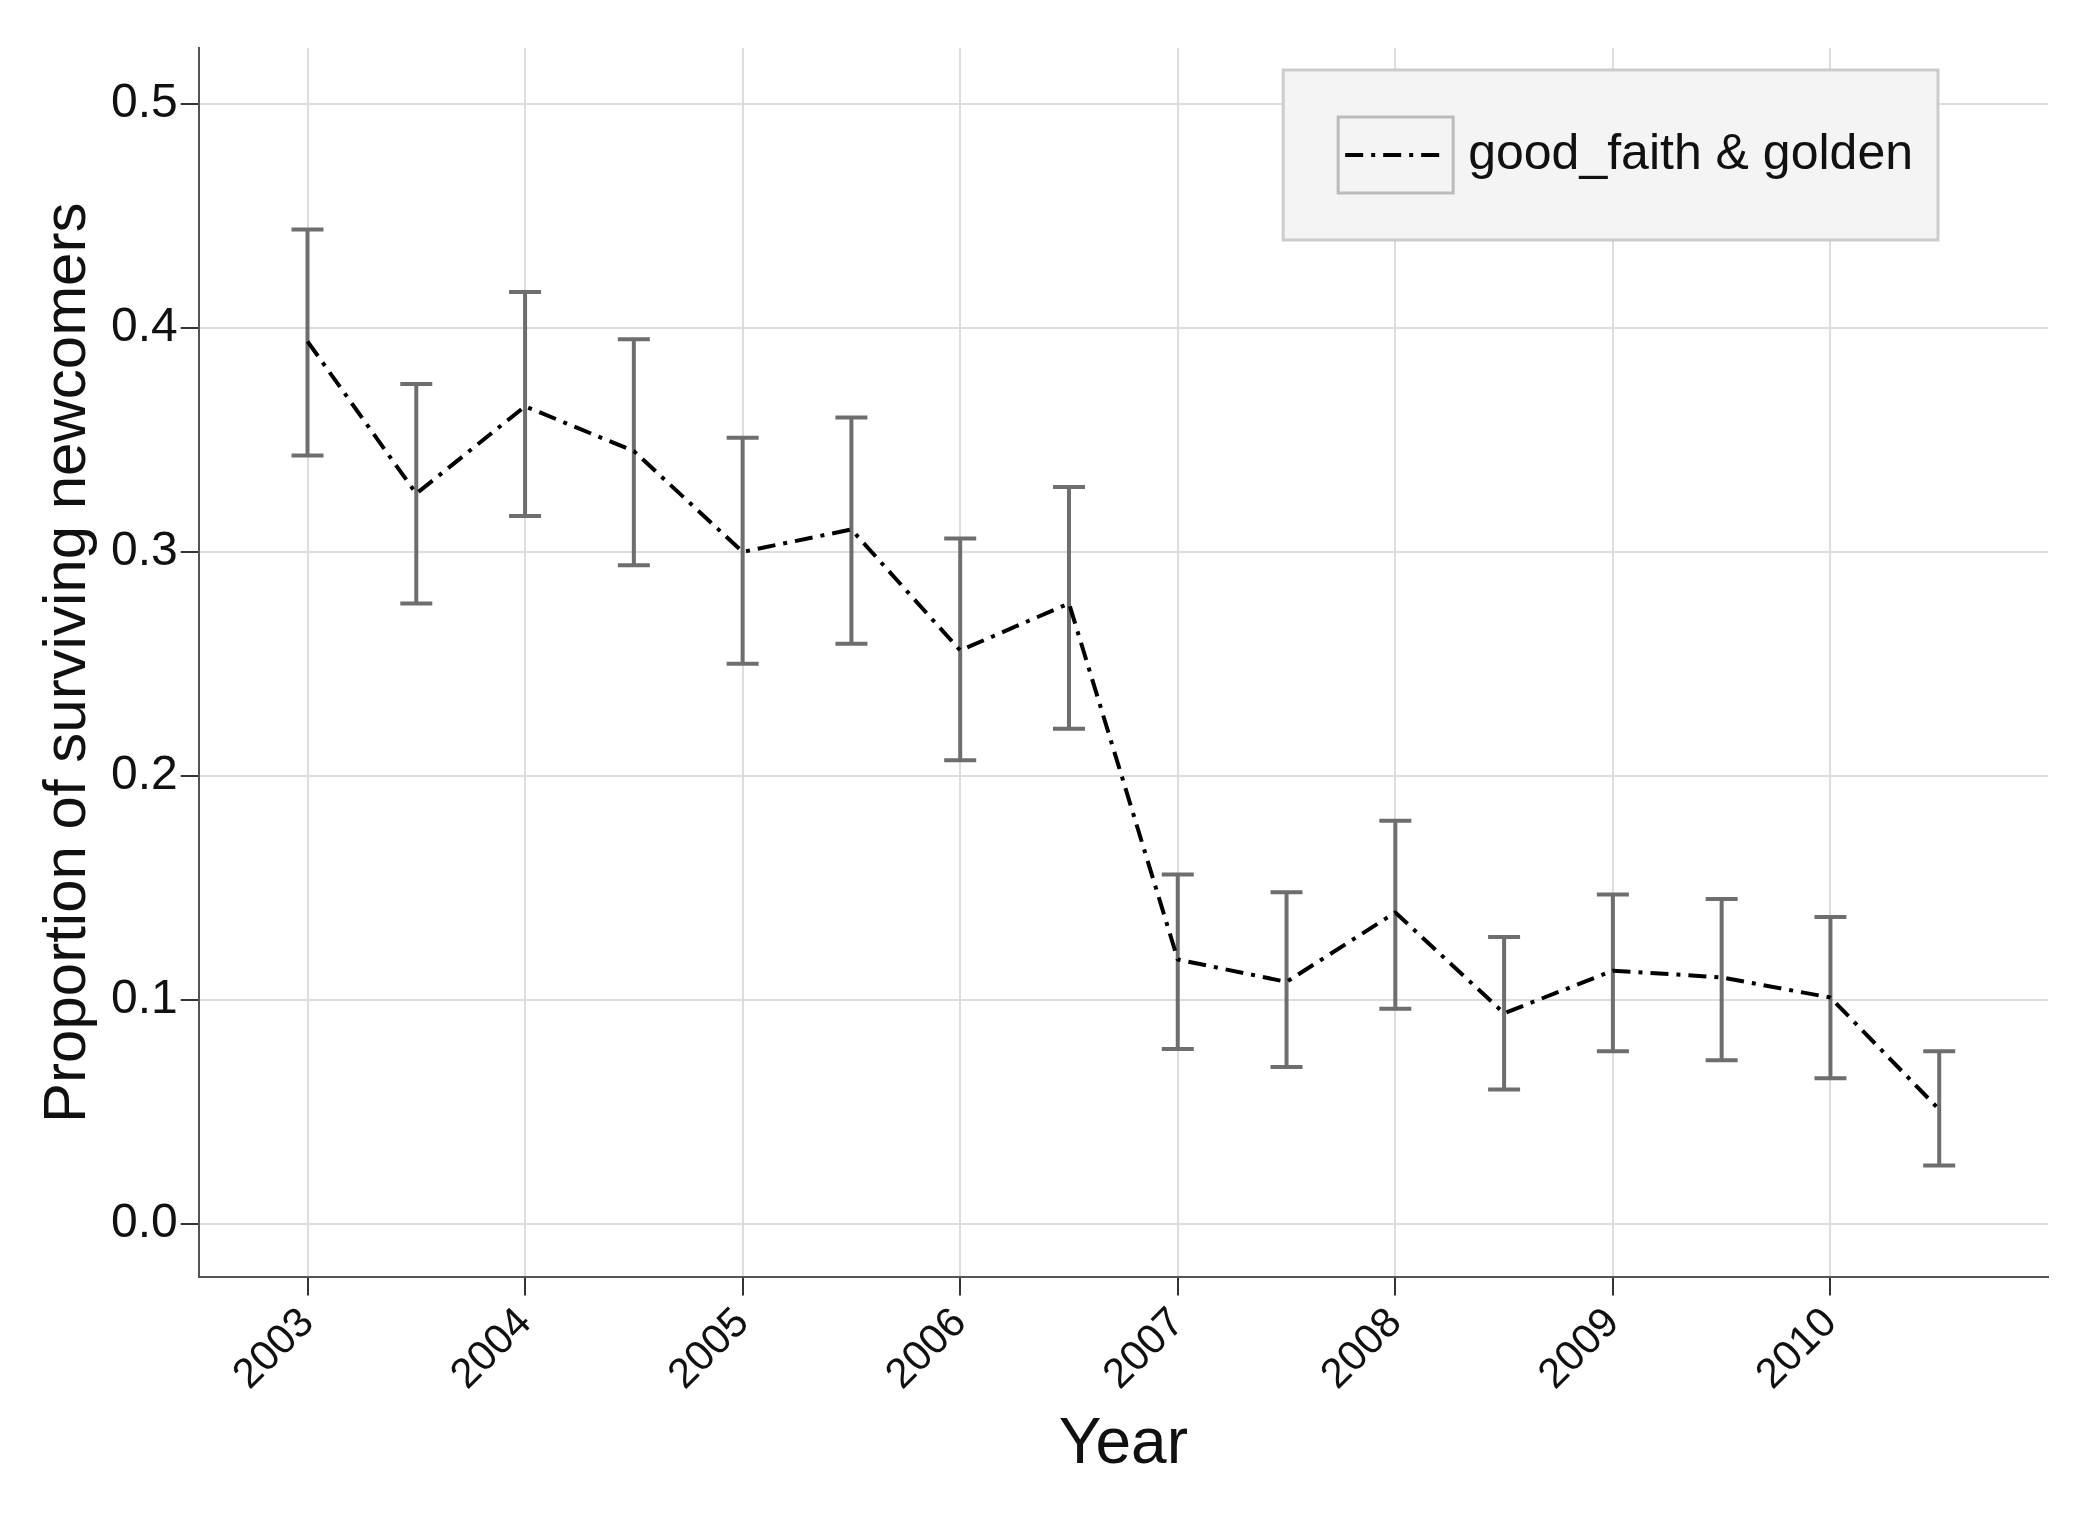 The width and height of the screenshot is (2100, 1522). What do you see at coordinates (1690, 151) in the screenshot?
I see `legend-label: good_faith & golden` at bounding box center [1690, 151].